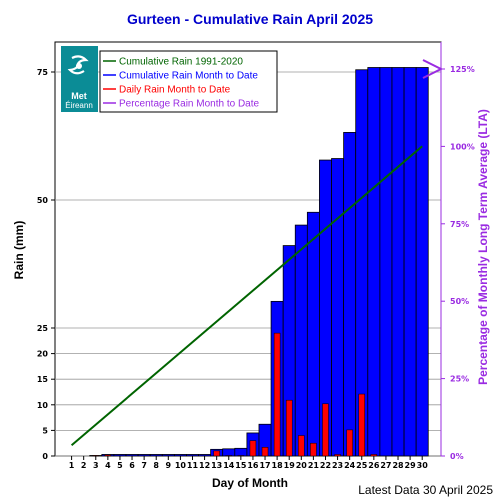 The width and height of the screenshot is (500, 500). I want to click on x-tick-label: 26, so click(374, 465).